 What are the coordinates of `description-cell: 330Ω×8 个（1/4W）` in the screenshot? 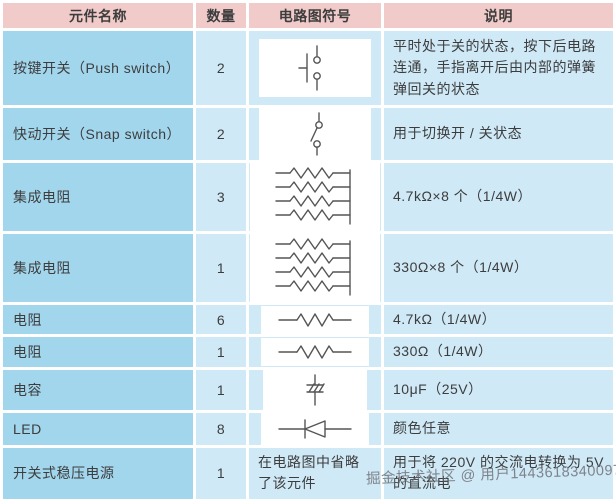 It's located at (498, 268).